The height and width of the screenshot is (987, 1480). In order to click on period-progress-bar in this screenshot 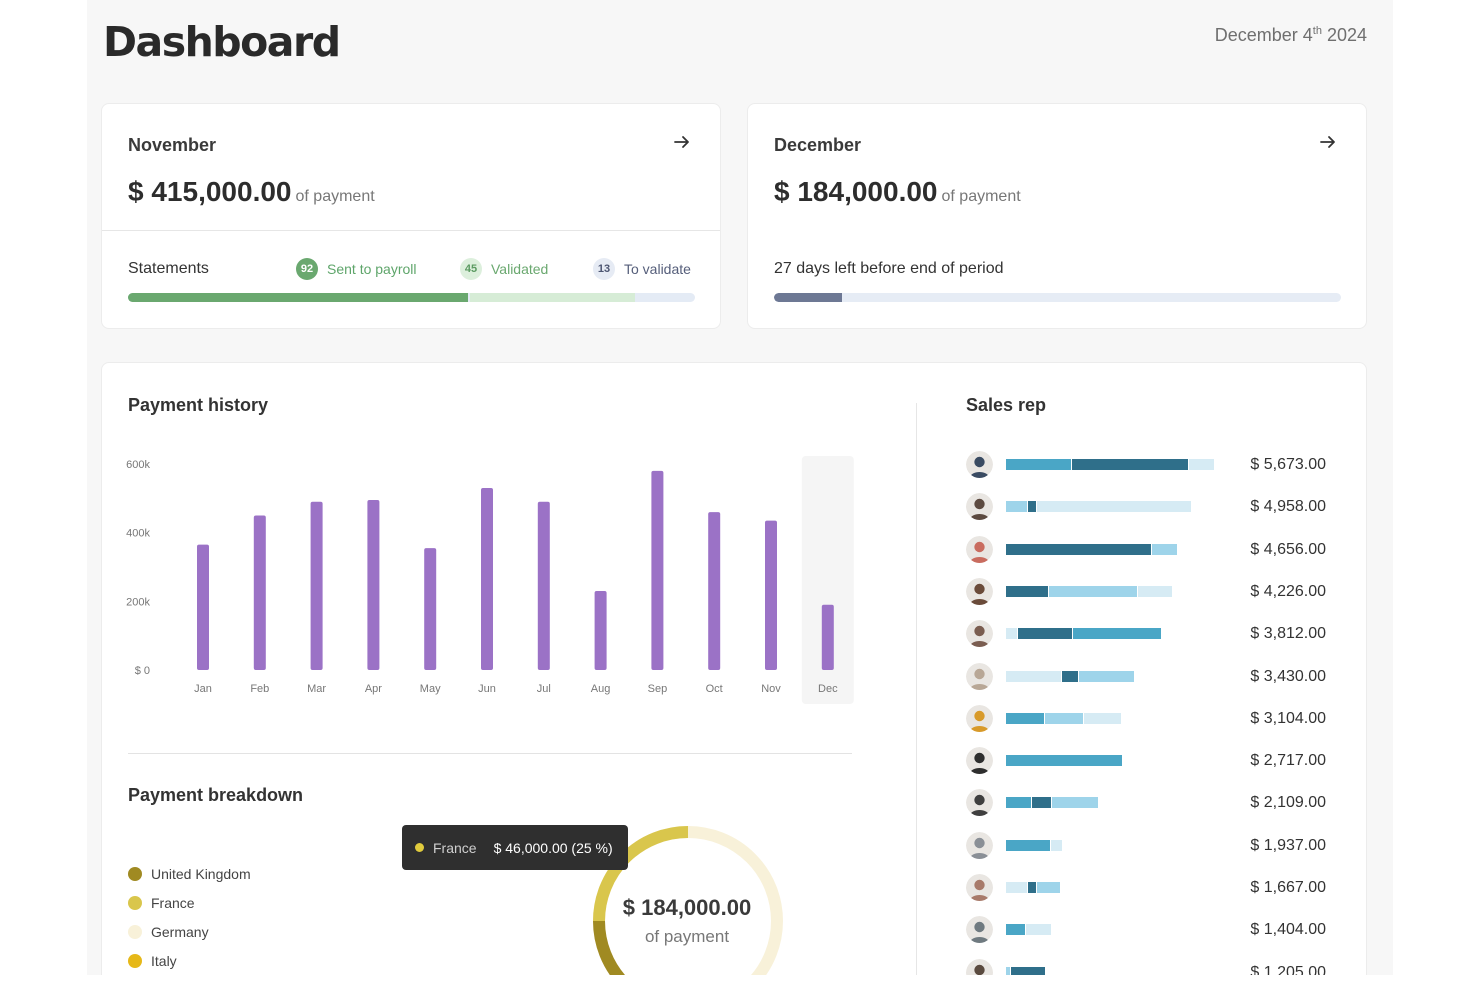, I will do `click(1057, 297)`.